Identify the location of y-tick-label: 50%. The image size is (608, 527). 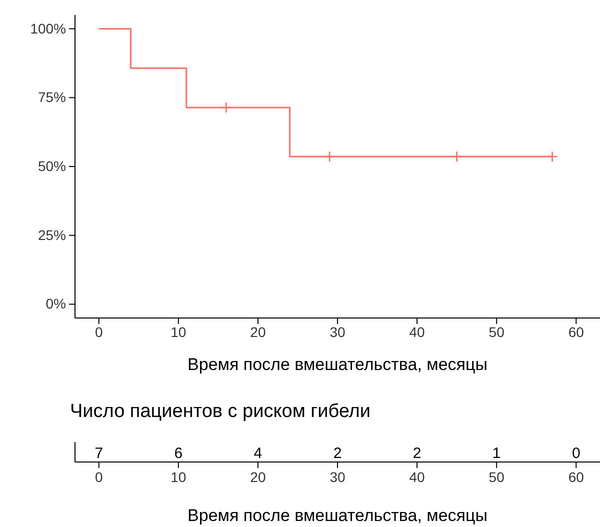
(52, 166).